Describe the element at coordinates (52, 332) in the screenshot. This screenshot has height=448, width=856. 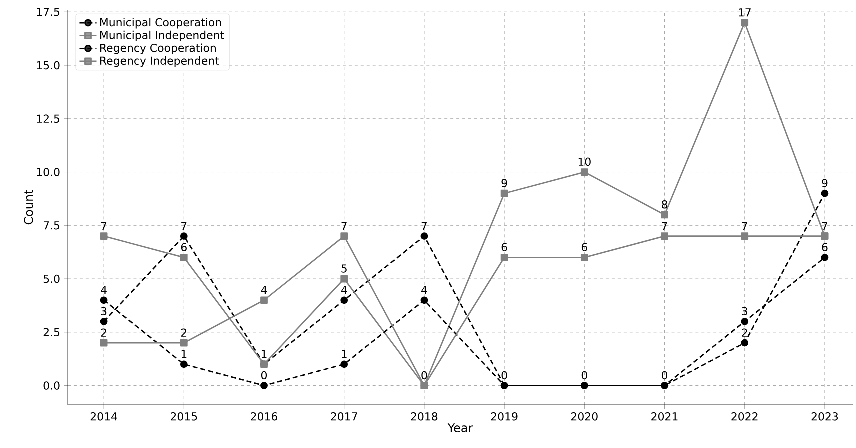
I see `y-tick-label: 2.5` at that location.